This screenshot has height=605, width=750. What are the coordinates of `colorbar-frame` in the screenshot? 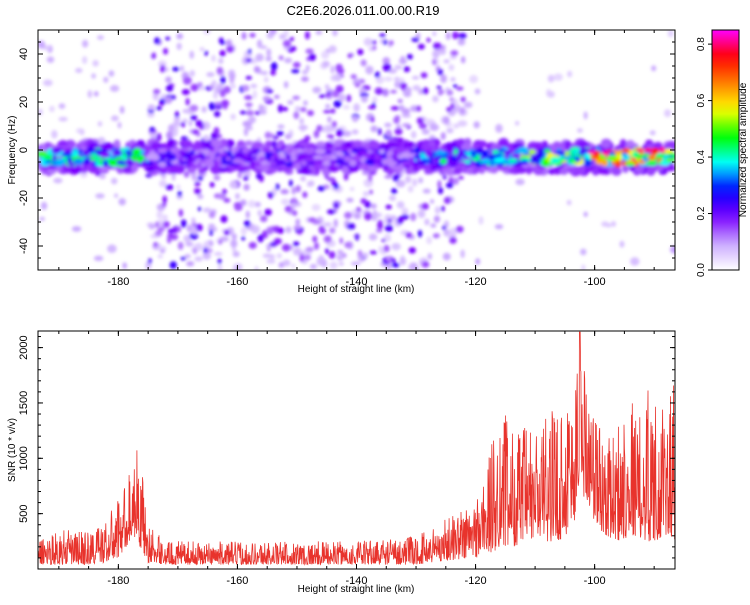 It's located at (725, 150).